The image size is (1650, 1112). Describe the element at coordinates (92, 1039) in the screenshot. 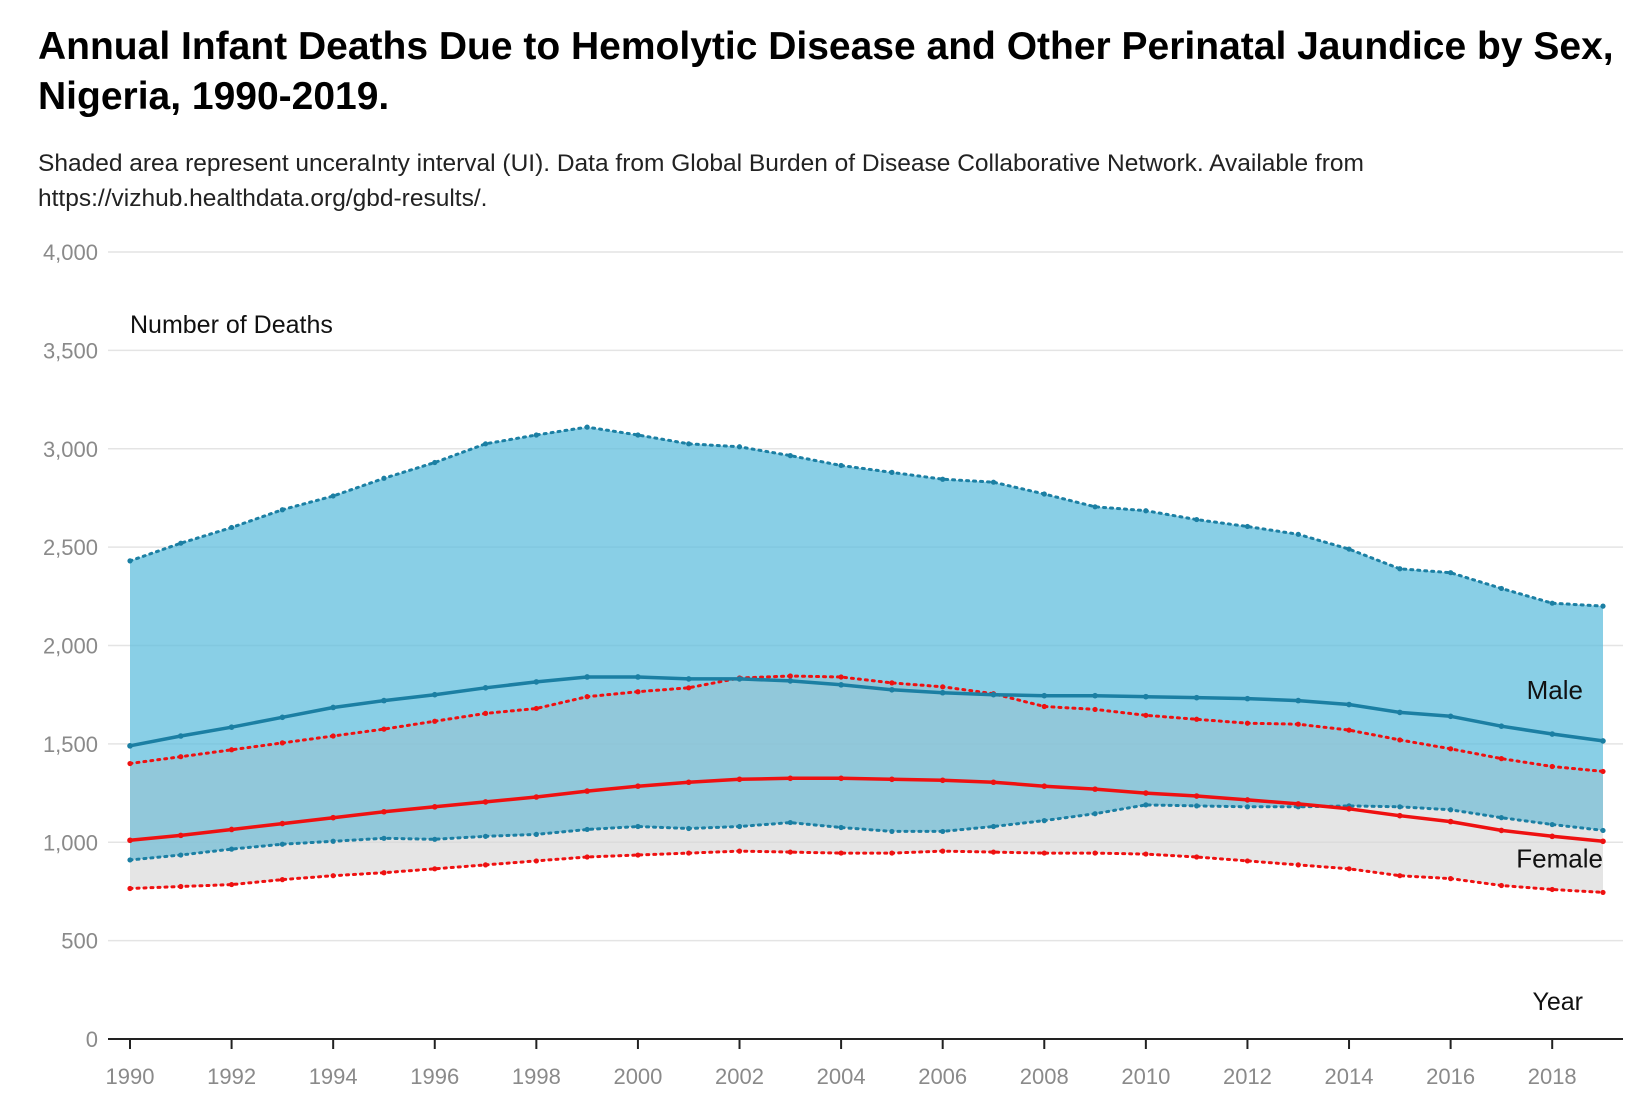

I see `y-tick-label: 0` at that location.